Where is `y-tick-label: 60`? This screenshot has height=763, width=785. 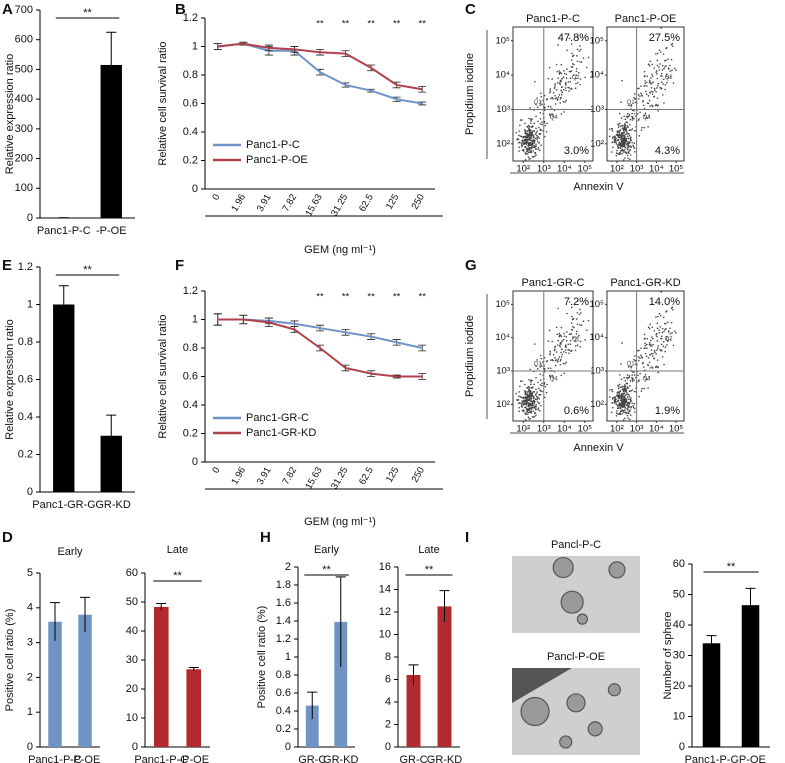
y-tick-label: 60 is located at coordinates (132, 573).